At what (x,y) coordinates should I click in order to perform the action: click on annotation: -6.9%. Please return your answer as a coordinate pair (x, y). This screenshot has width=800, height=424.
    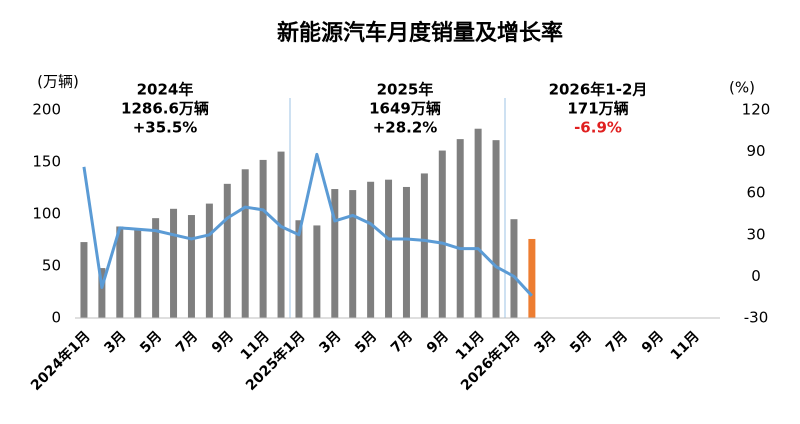
    Looking at the image, I should click on (598, 128).